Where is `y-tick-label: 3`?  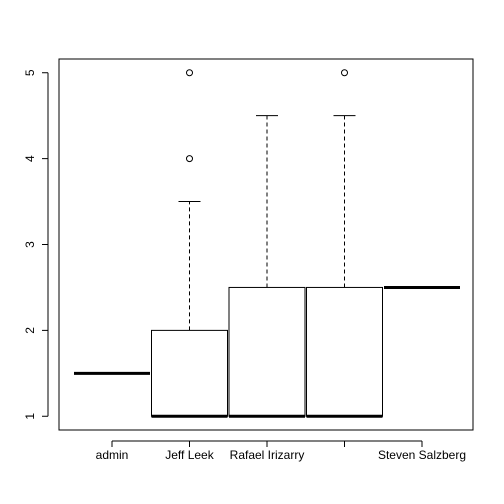
y-tick-label: 3 is located at coordinates (30, 244).